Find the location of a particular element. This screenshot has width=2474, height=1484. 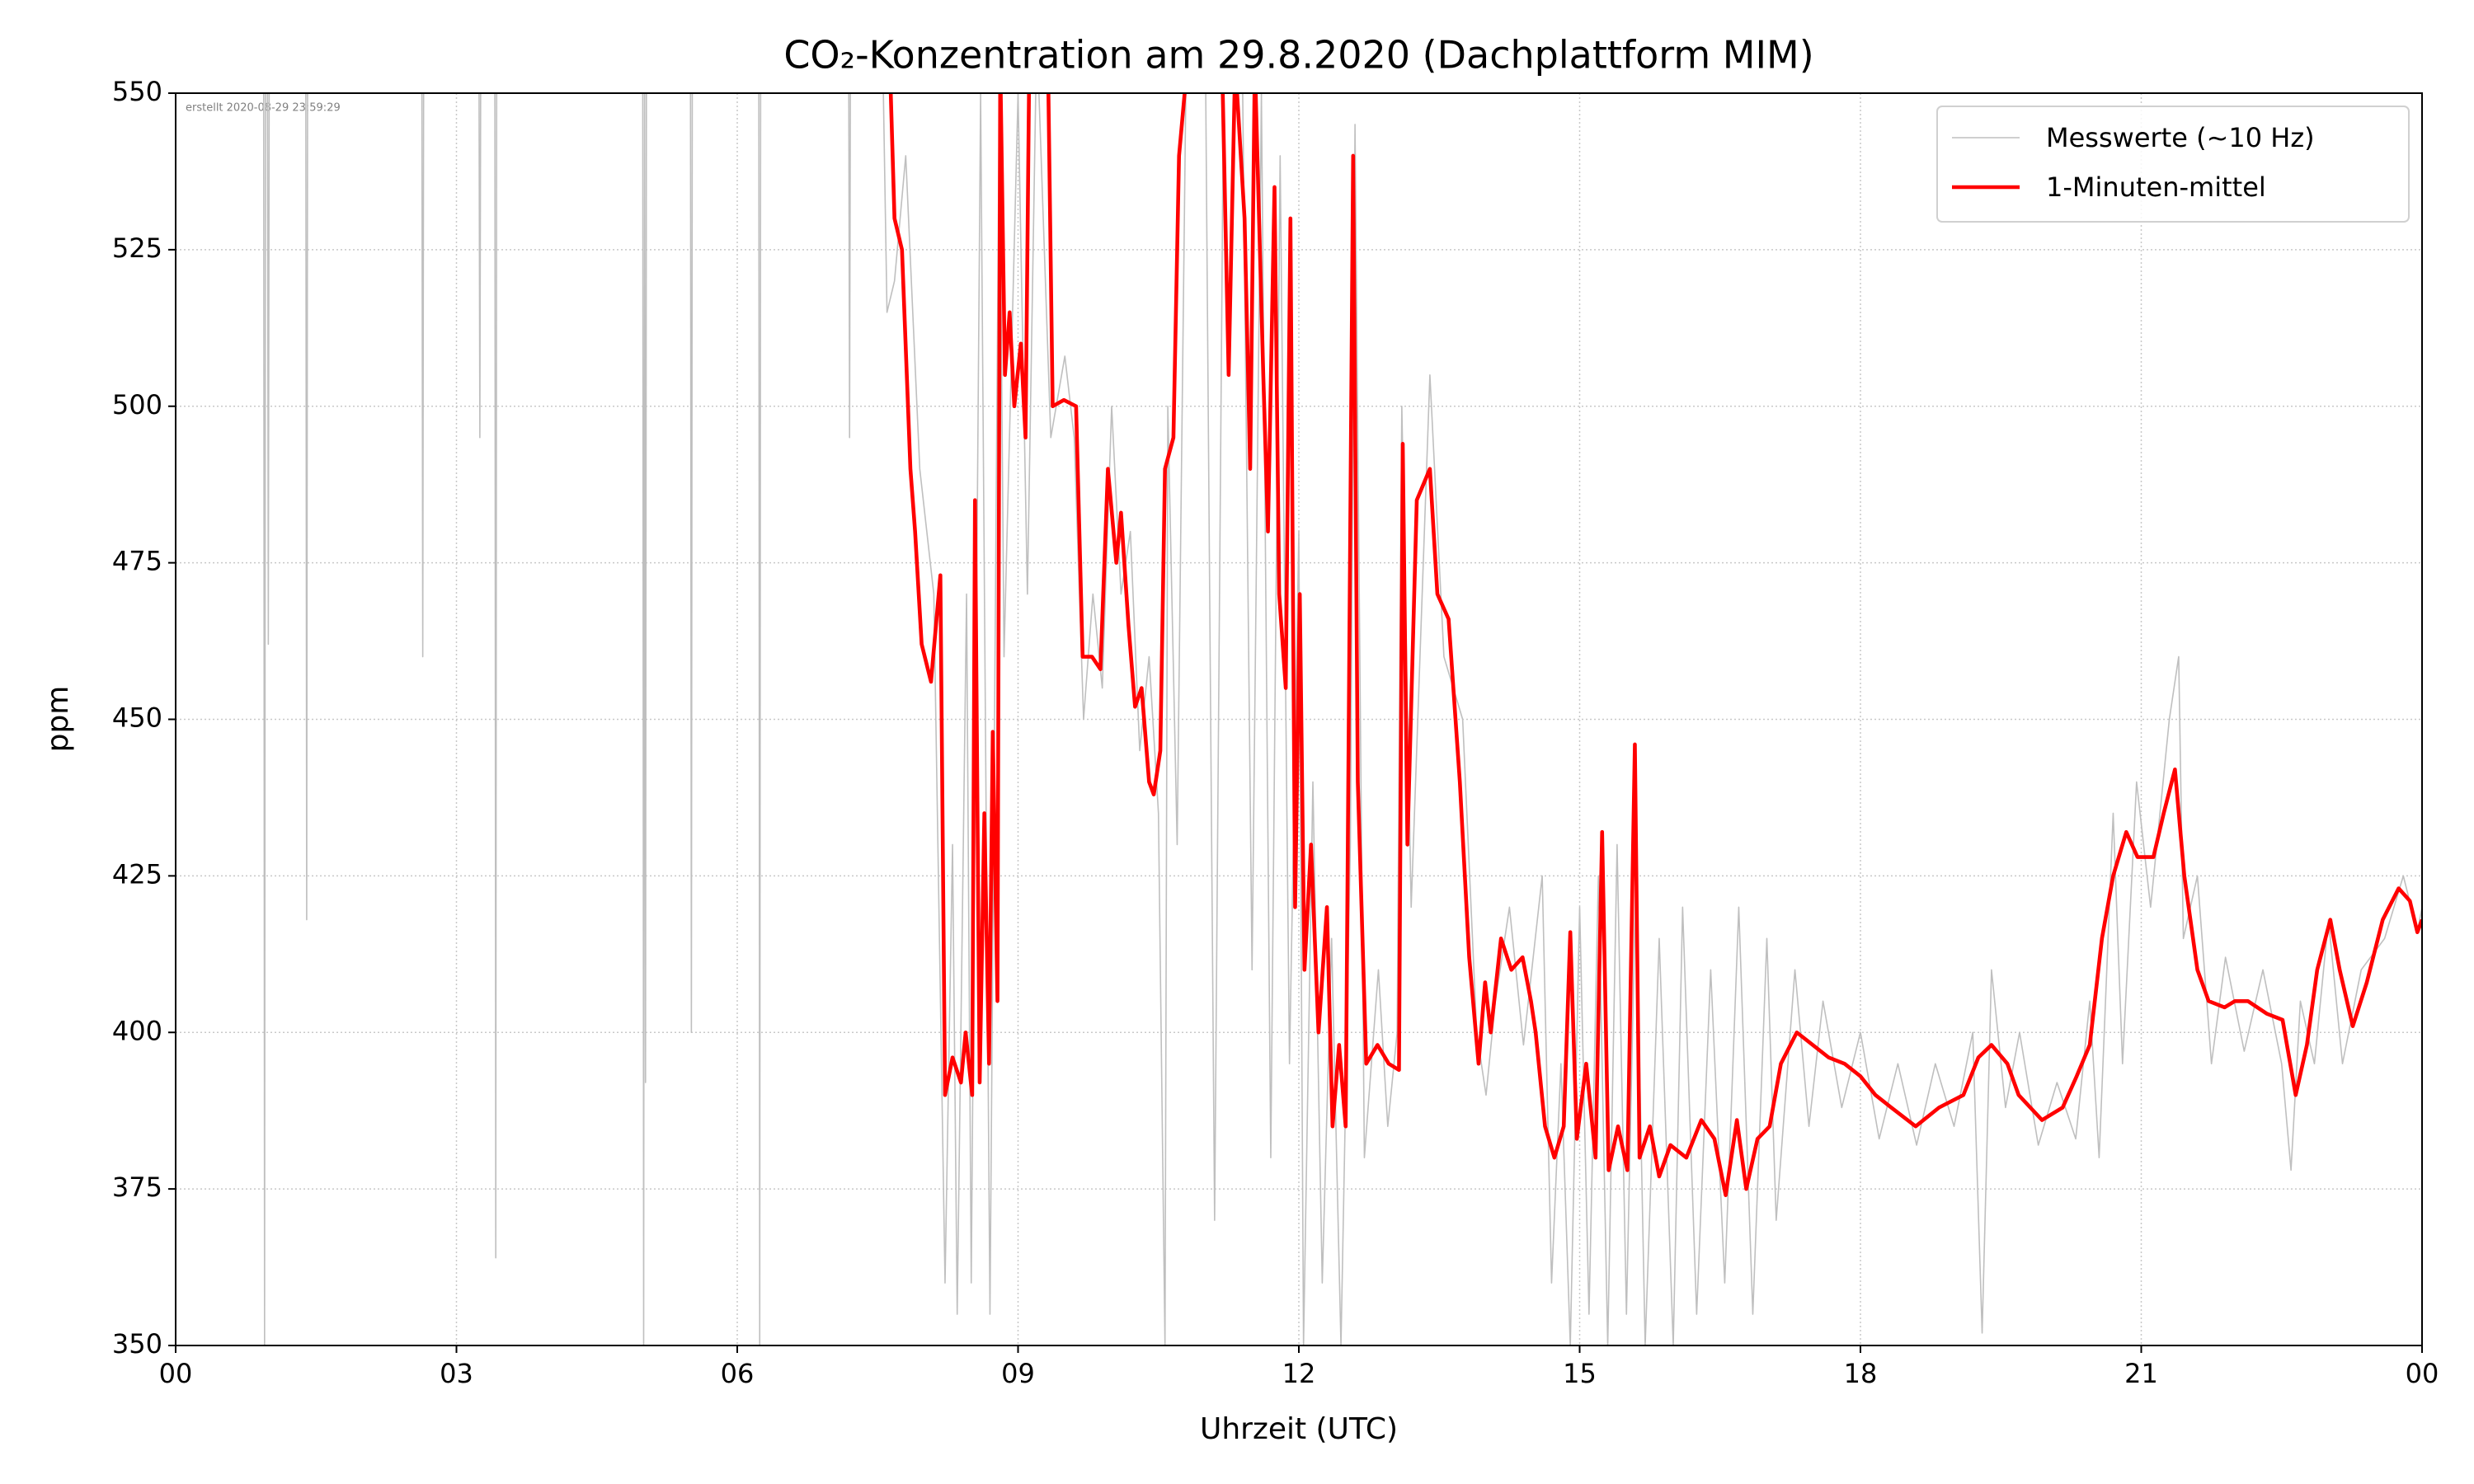

y-tick-label: 375 is located at coordinates (137, 1187).